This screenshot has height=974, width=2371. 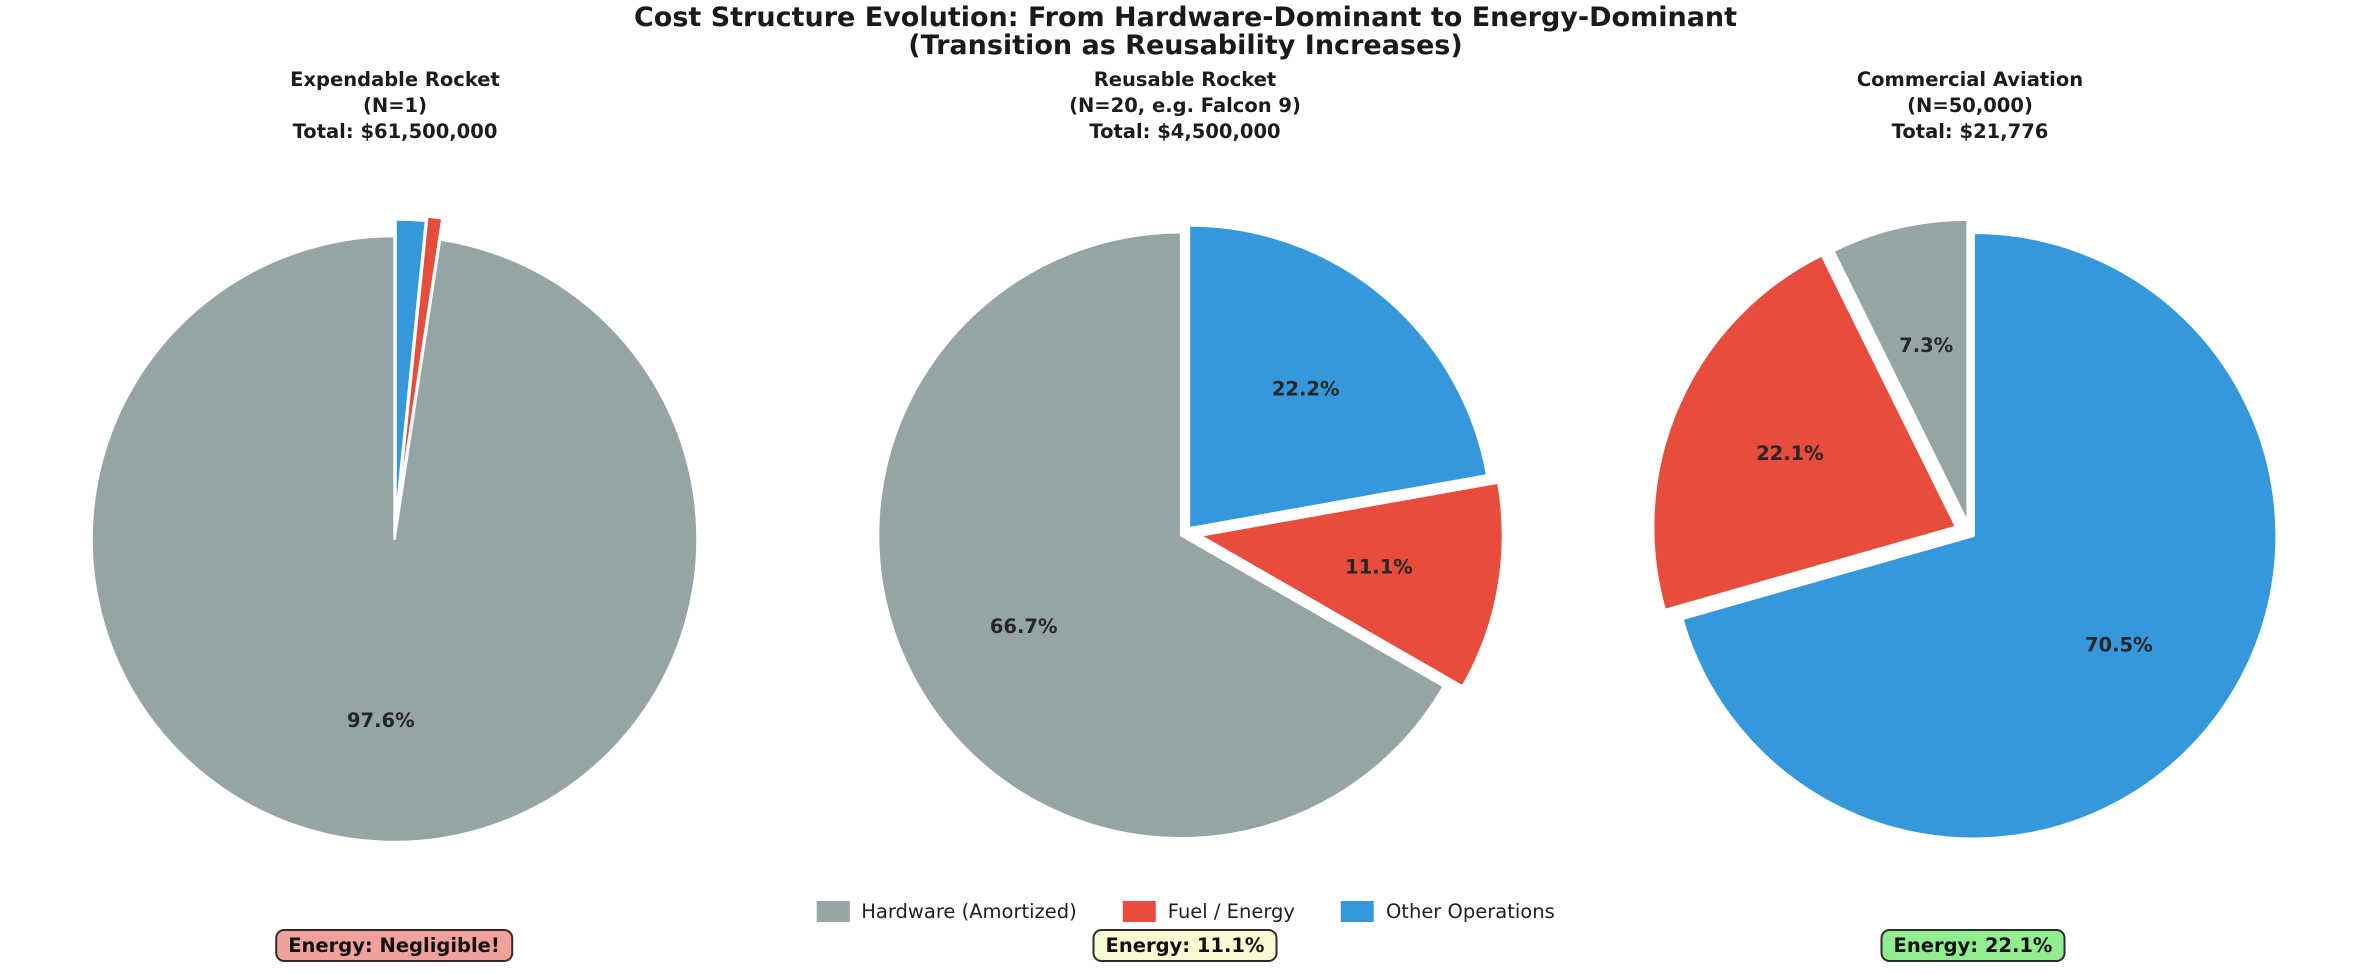 I want to click on pie-slice-hardware-amortized-, so click(x=1900, y=371).